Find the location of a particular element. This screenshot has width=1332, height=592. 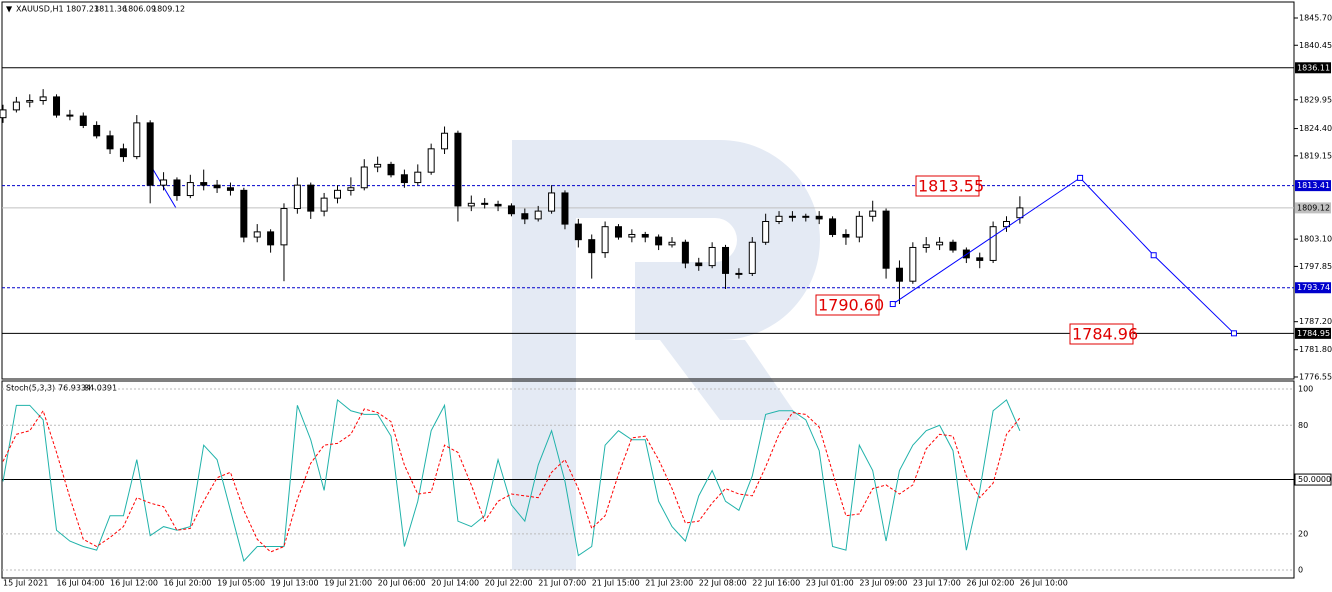

x-tick-label: 23 Jul 17:00 is located at coordinates (937, 583).